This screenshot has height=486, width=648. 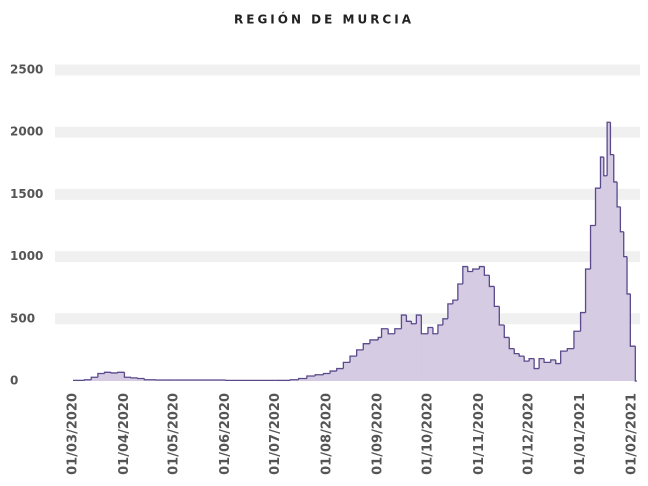 I want to click on y-tick-label: 500, so click(x=22, y=318).